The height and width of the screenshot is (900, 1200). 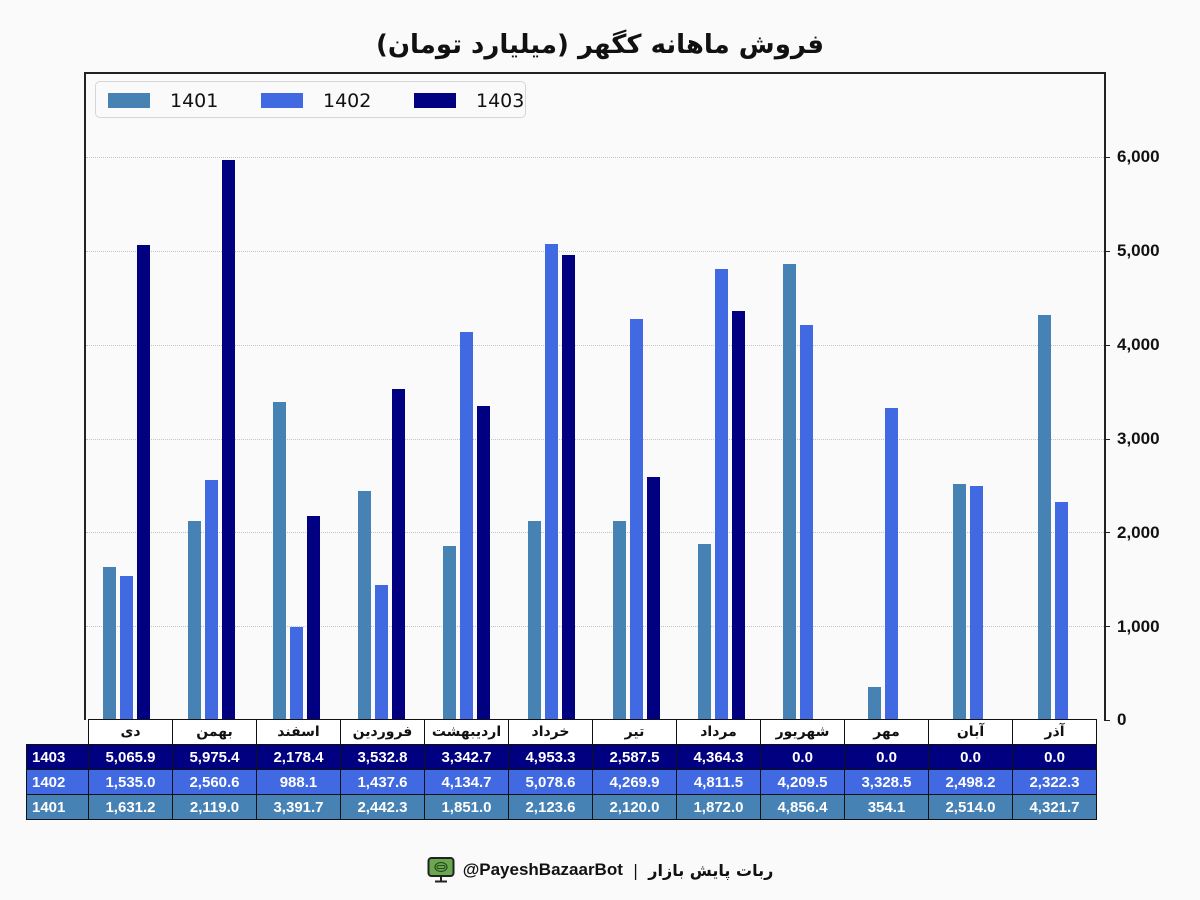 I want to click on table-cell: 3,328.5, so click(x=886, y=782).